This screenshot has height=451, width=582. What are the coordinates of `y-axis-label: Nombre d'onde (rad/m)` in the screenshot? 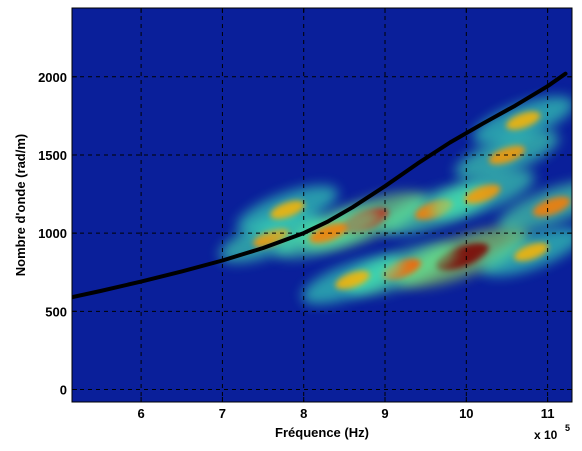 It's located at (20, 205).